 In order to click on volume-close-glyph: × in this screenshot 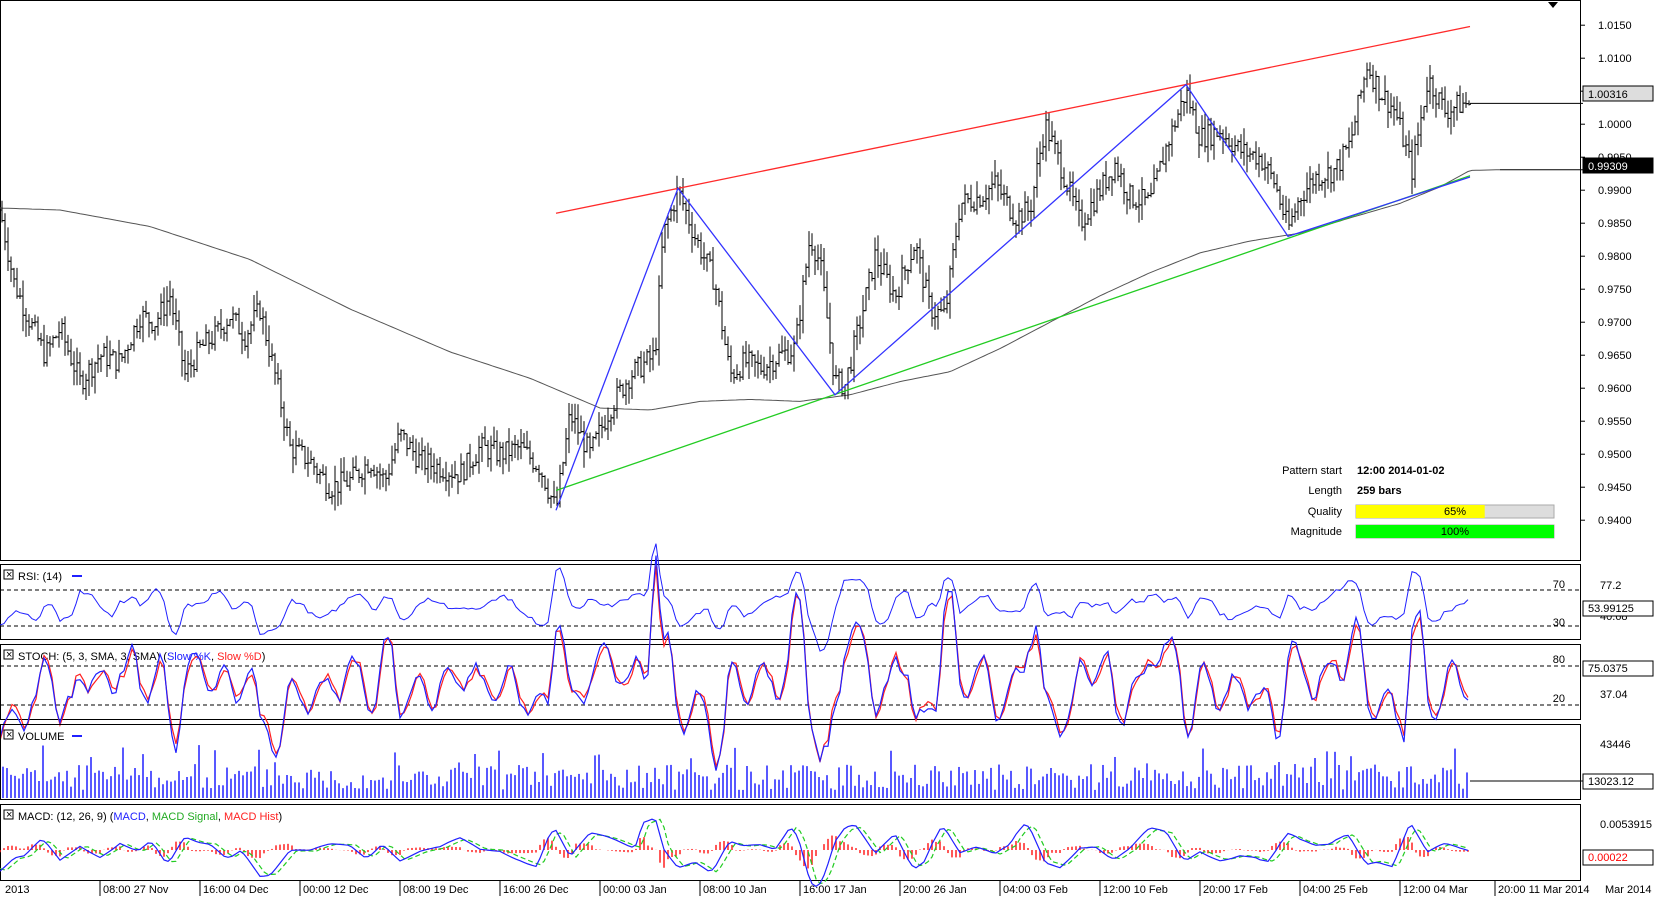, I will do `click(9, 735)`.